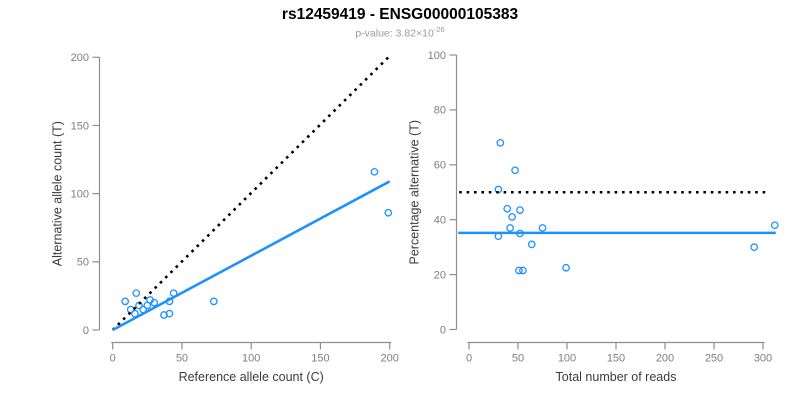  I want to click on p-value-base: p-value: 3.82×10, so click(394, 33).